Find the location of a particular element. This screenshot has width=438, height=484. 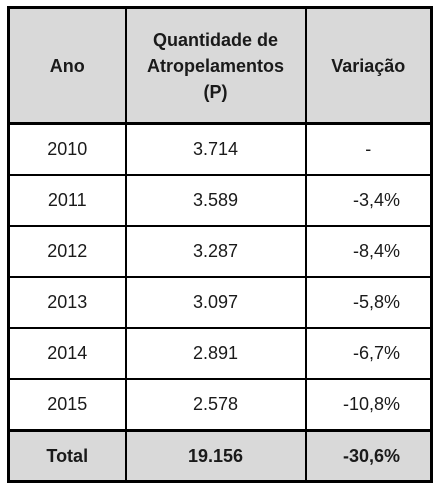

table-row: 2015 2.578 -10,8% is located at coordinates (220, 405).